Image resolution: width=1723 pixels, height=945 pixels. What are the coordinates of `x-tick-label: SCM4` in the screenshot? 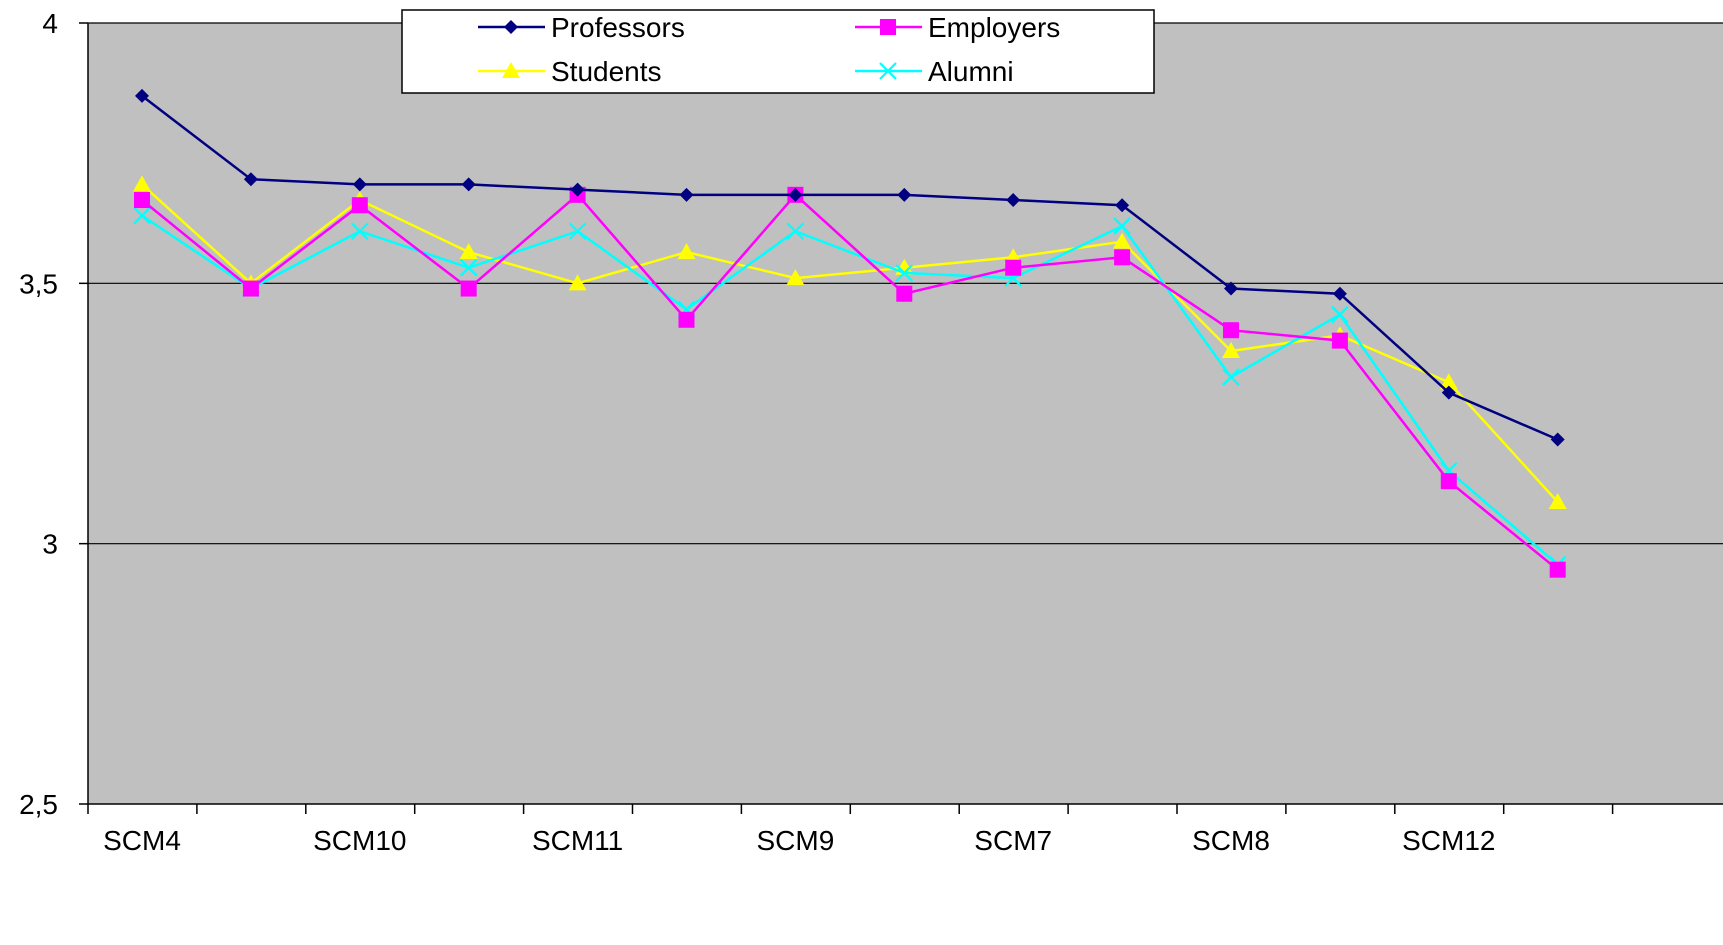 It's located at (142, 840).